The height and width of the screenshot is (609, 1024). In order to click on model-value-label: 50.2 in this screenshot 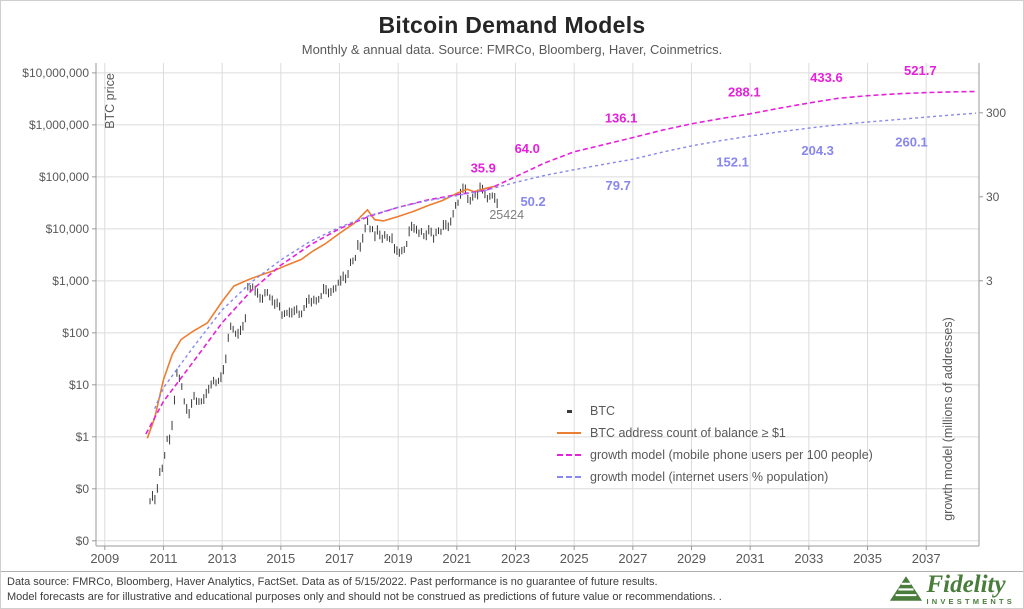, I will do `click(532, 201)`.